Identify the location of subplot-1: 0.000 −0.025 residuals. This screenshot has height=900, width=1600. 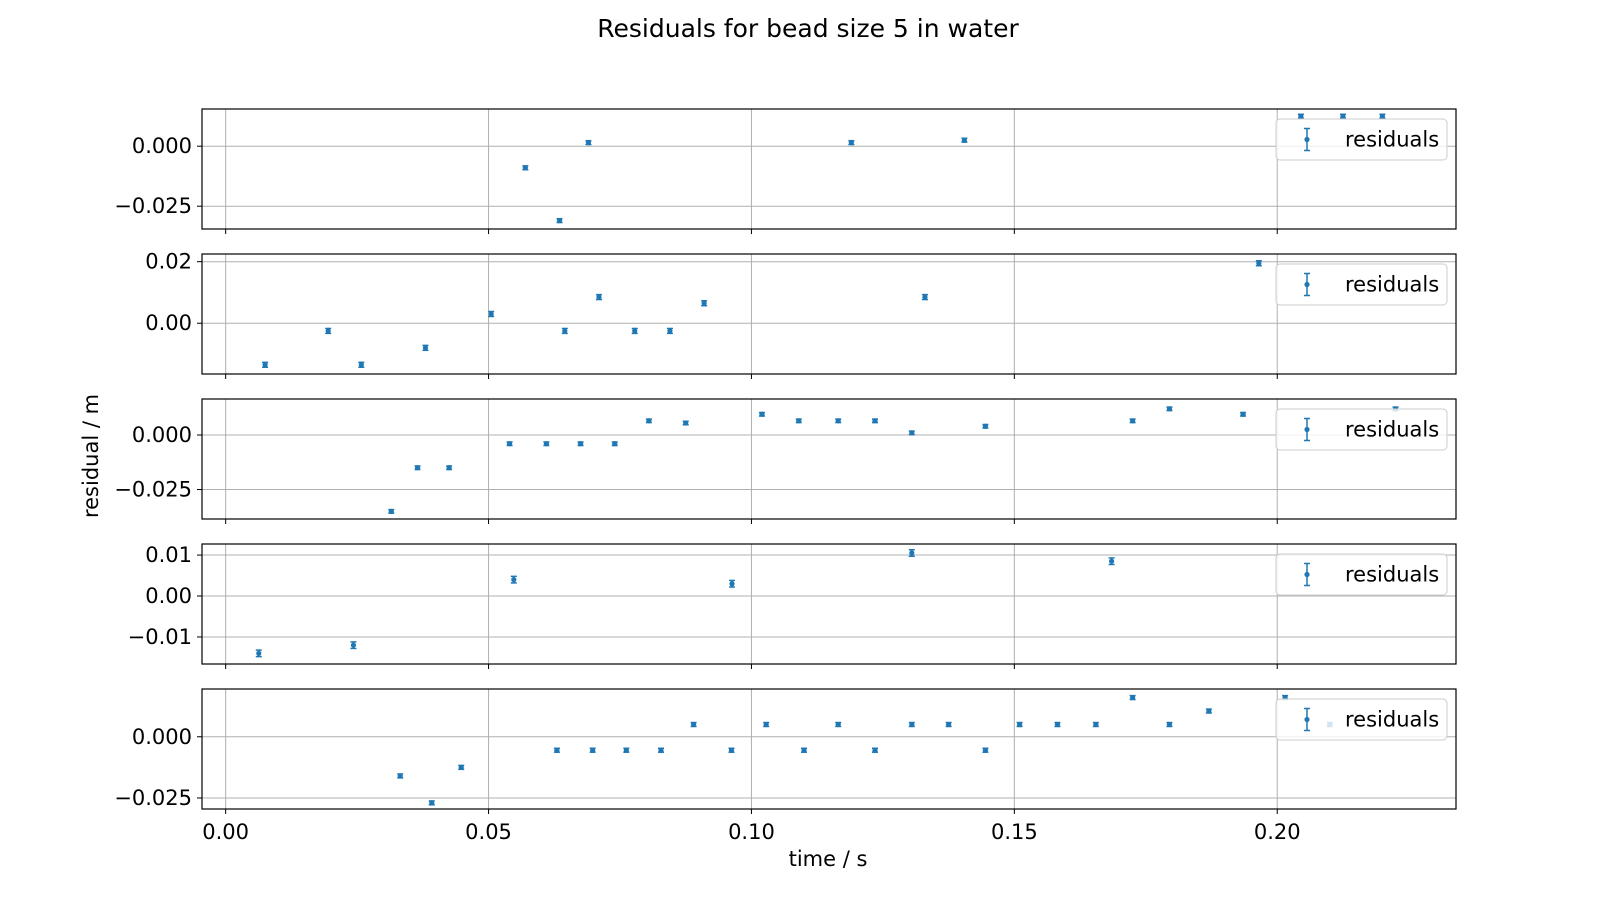
(785, 171).